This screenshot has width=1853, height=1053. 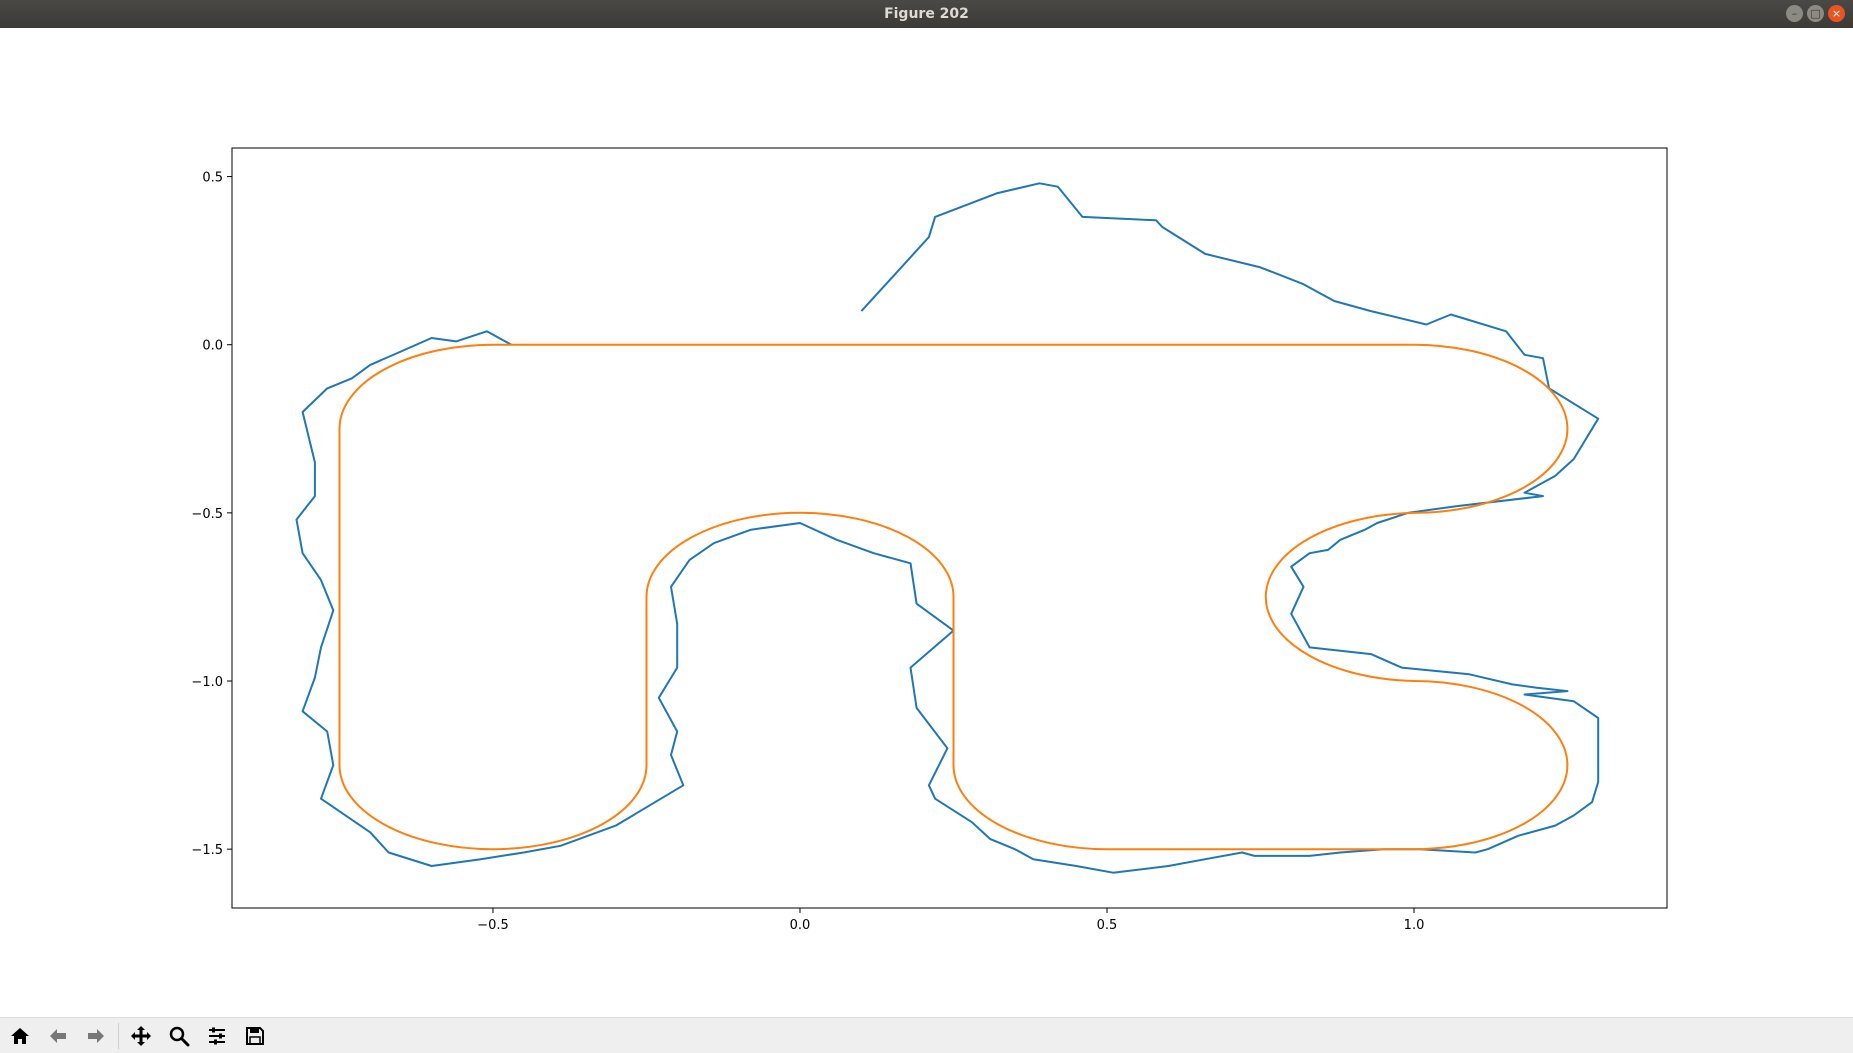 I want to click on home-icon, so click(x=20, y=1036).